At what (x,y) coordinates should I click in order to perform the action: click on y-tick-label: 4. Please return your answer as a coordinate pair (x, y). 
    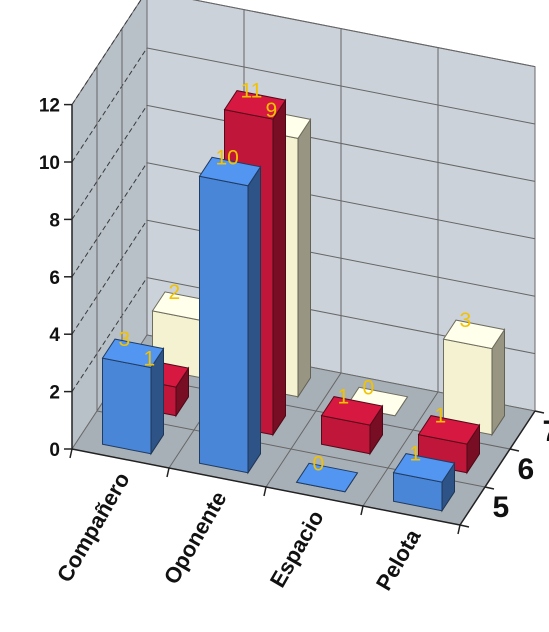
    Looking at the image, I should click on (54, 335).